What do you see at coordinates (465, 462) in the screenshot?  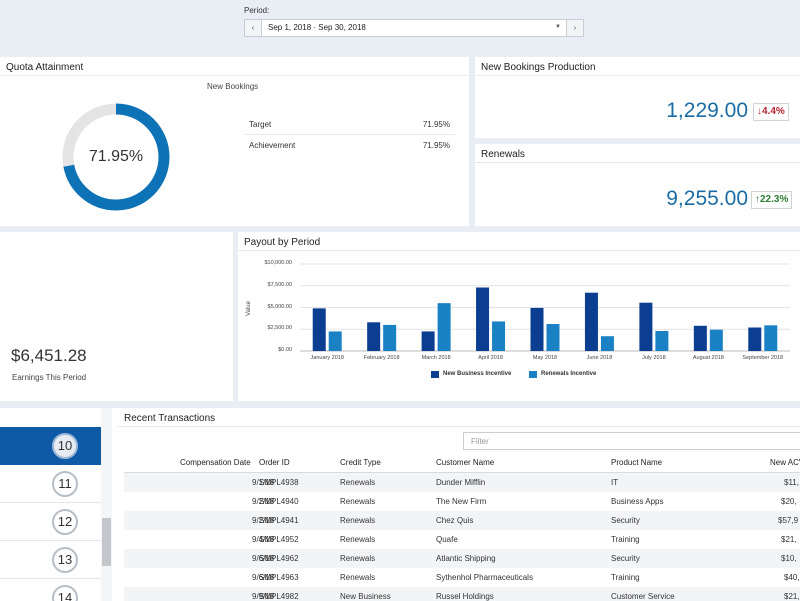 I see `column-header-customer-name: Customer Name` at bounding box center [465, 462].